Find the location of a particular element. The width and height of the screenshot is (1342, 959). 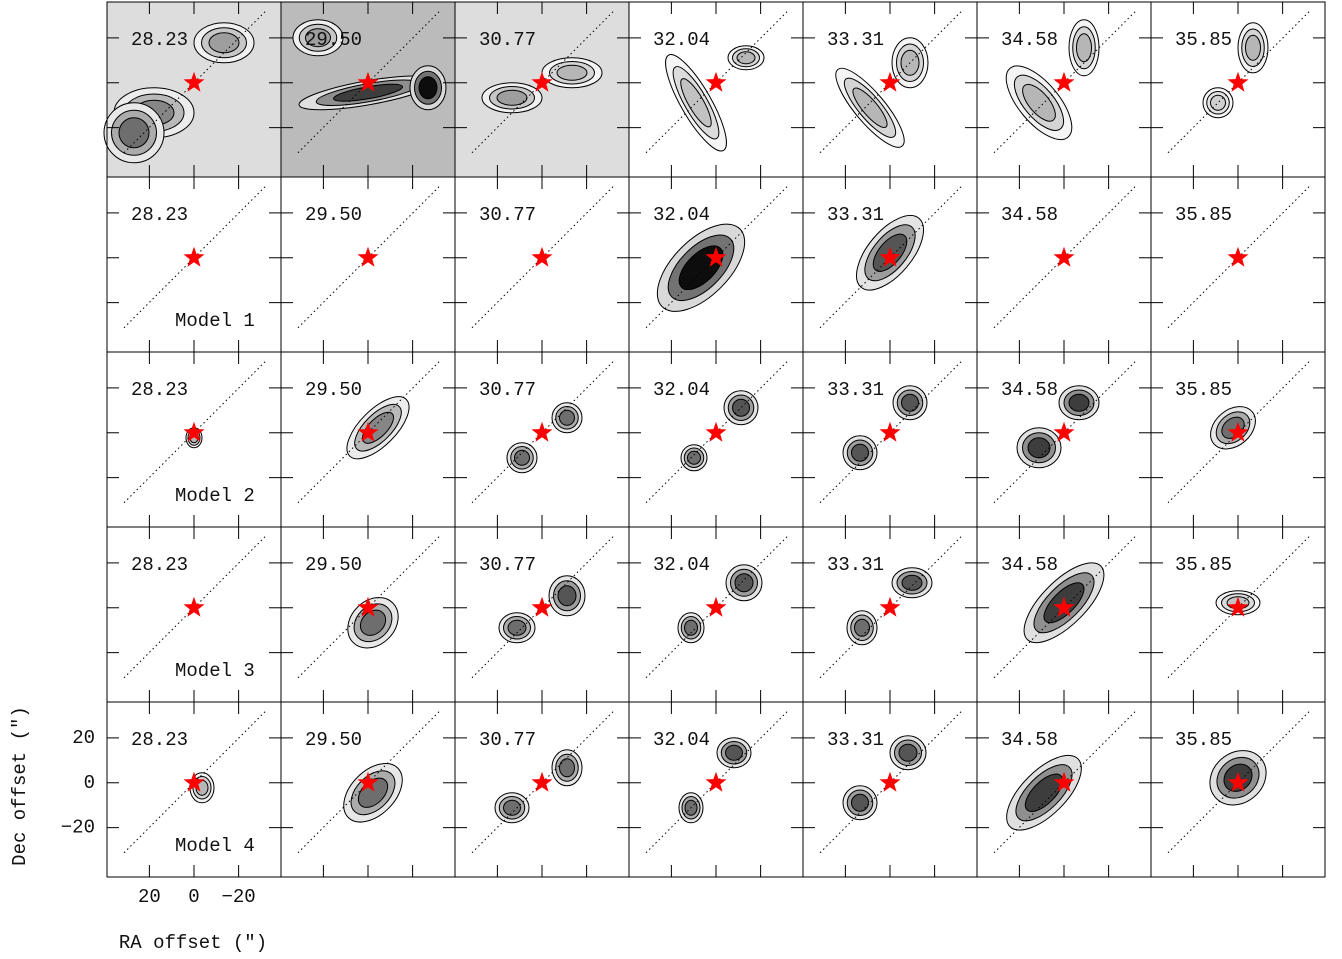

y-tick-label: 20 is located at coordinates (83, 738).